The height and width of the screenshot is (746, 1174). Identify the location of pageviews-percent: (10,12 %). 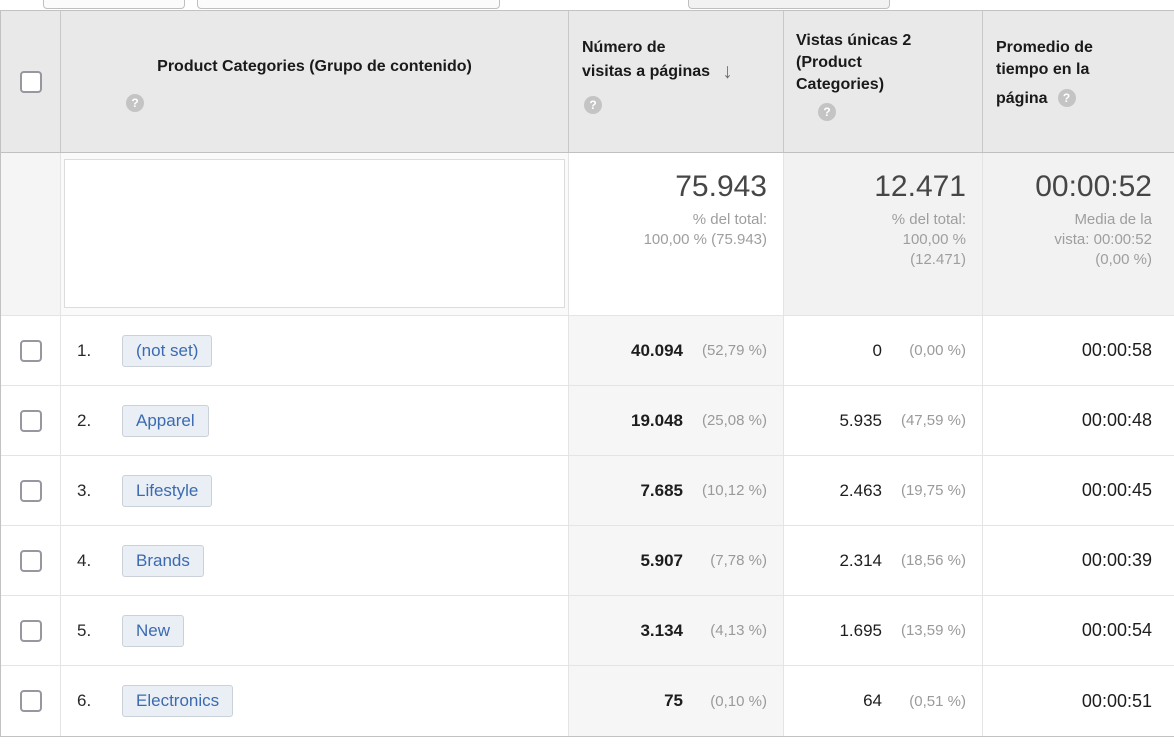
(734, 490).